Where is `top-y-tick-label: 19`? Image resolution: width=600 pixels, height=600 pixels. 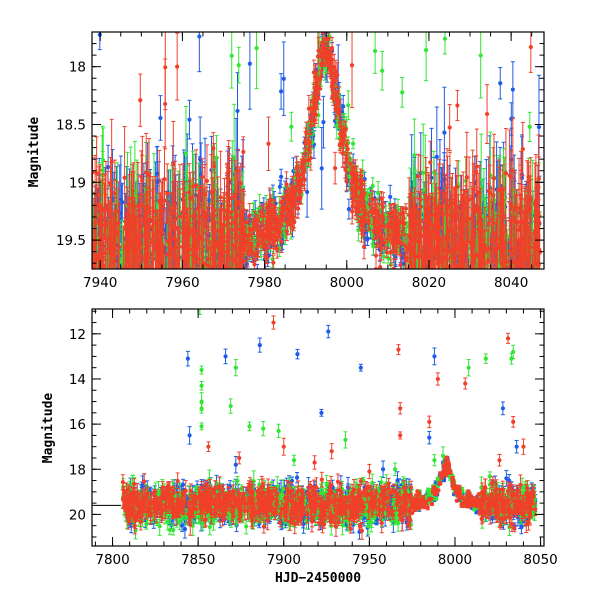
top-y-tick-label: 19 is located at coordinates (77, 183).